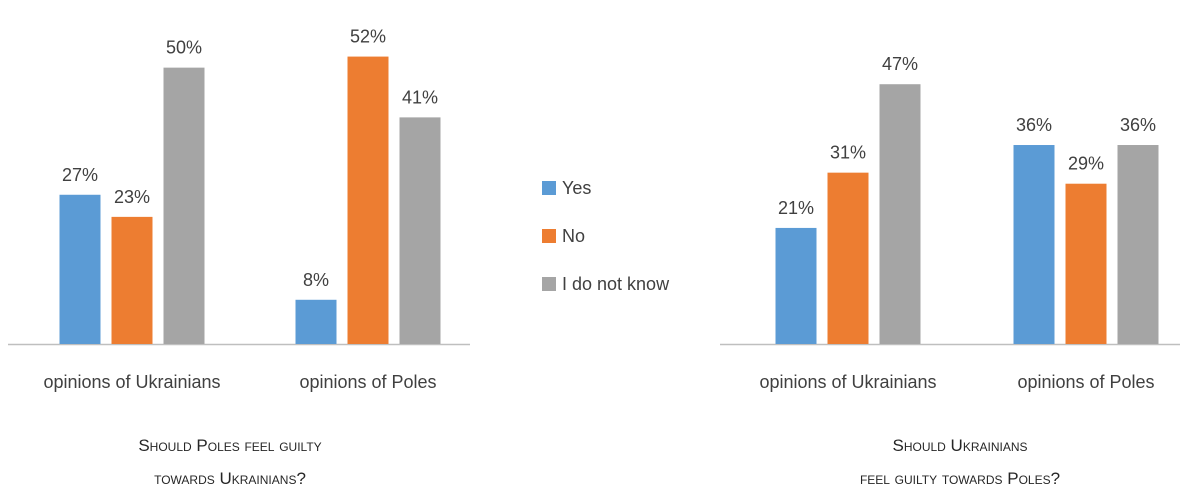 This screenshot has height=497, width=1196. I want to click on bar-right-no-cat2, so click(1086, 263).